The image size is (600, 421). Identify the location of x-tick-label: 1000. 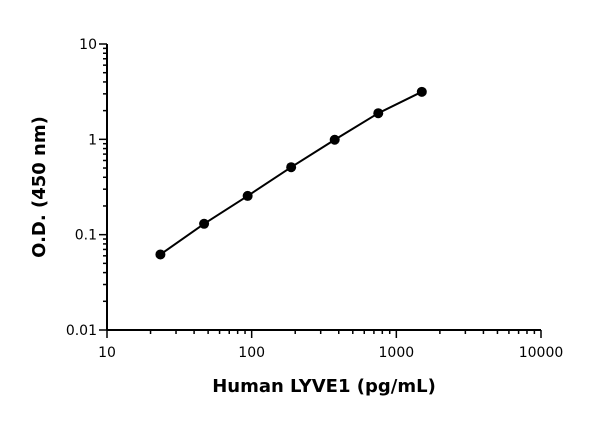
(397, 353).